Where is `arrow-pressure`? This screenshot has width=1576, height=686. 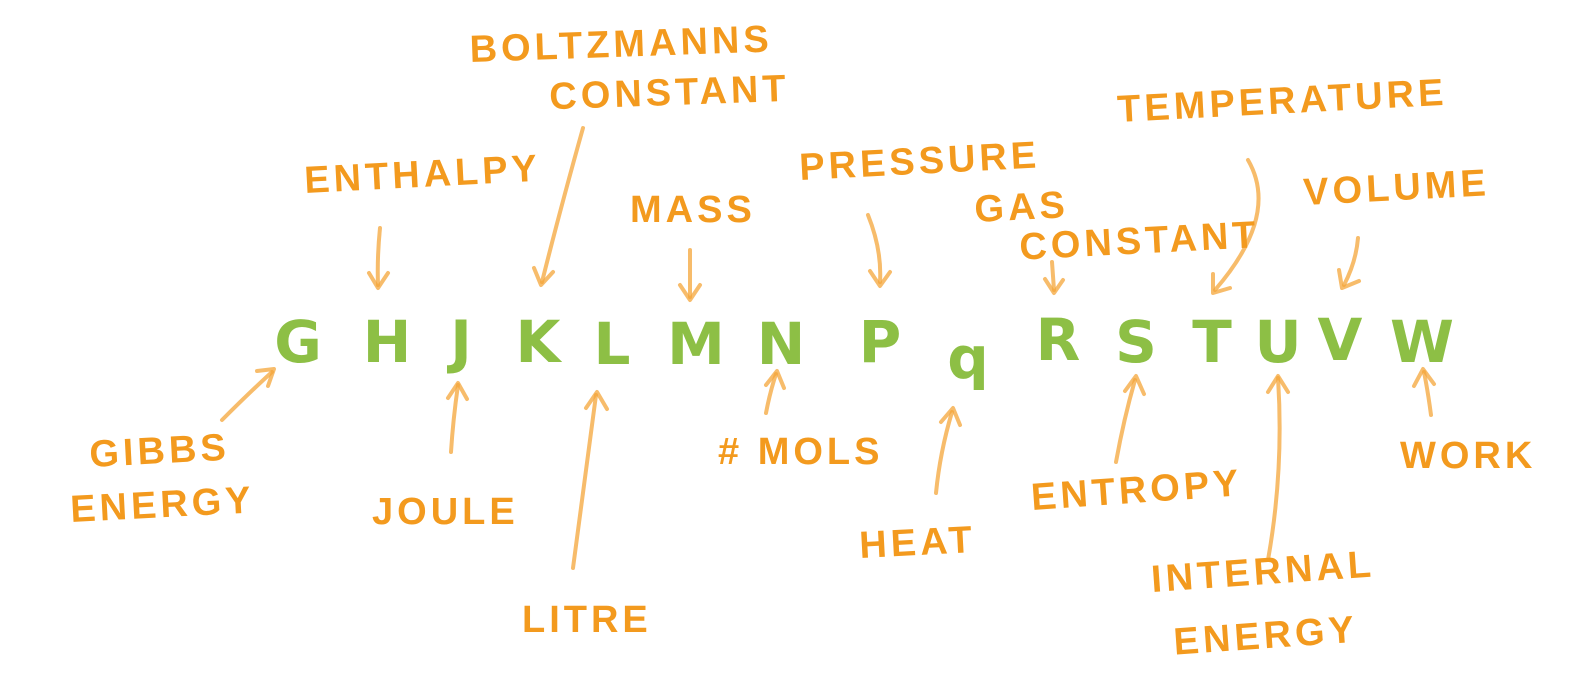 arrow-pressure is located at coordinates (879, 250).